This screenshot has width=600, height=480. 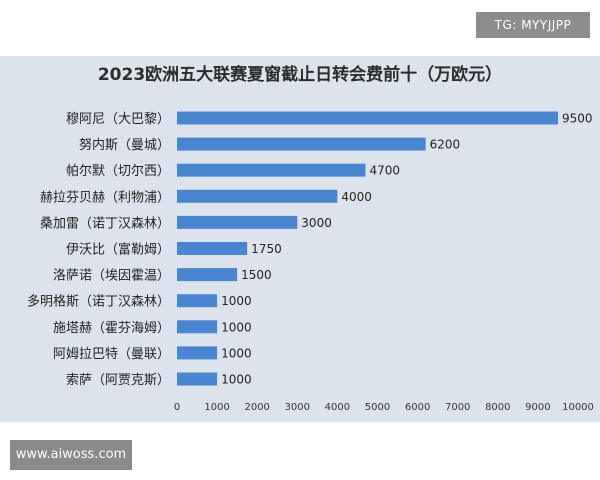 What do you see at coordinates (297, 407) in the screenshot?
I see `x-tick-label: 3000` at bounding box center [297, 407].